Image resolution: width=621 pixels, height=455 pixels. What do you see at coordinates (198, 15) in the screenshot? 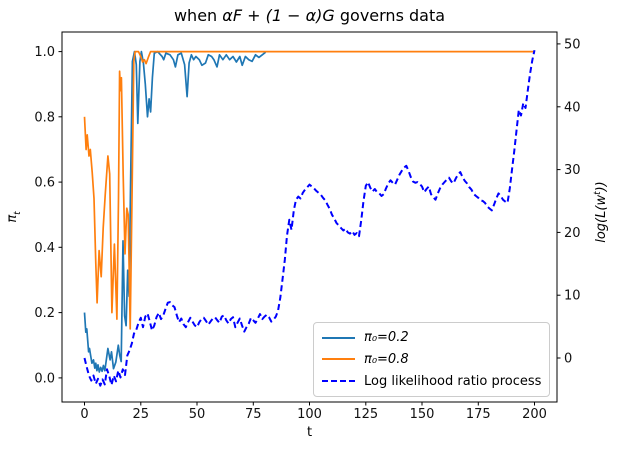
I see `chart-title-prefix: when` at bounding box center [198, 15].